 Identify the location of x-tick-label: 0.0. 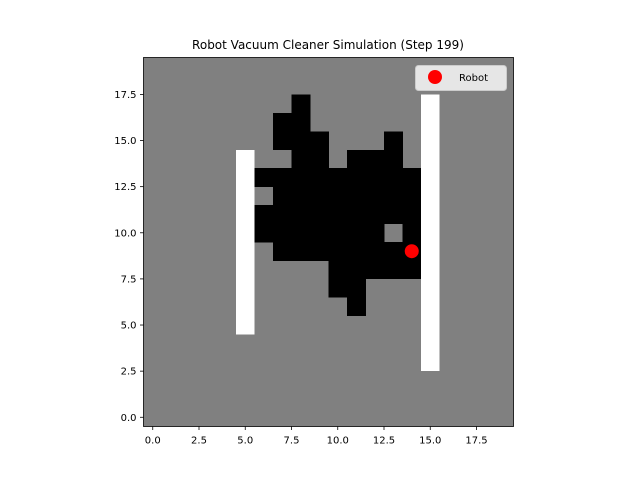
(153, 441).